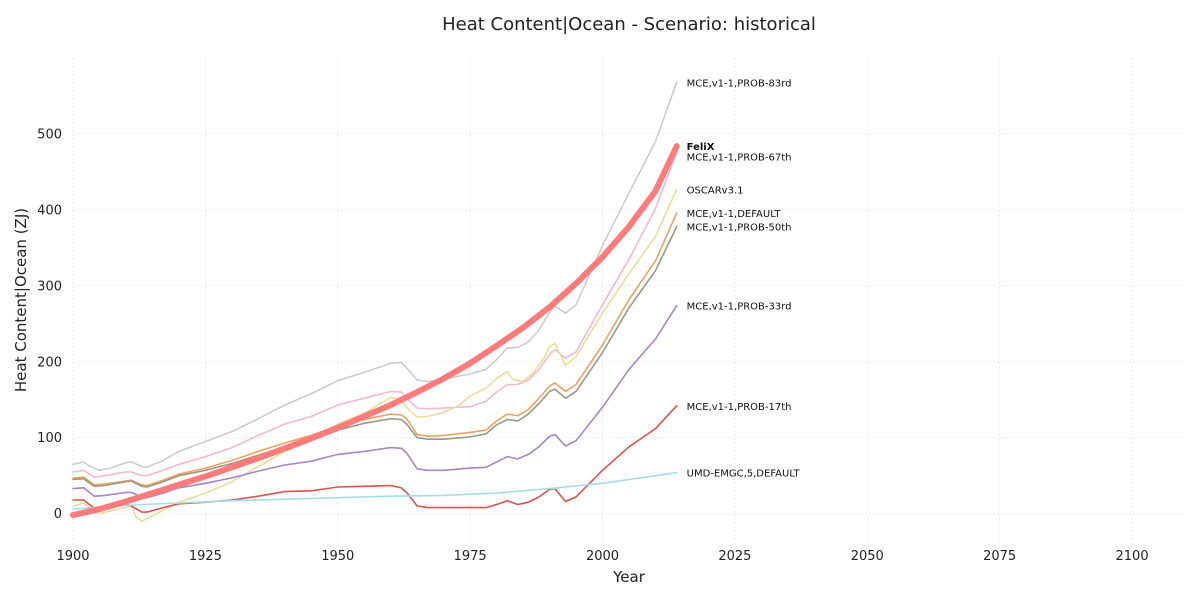  Describe the element at coordinates (999, 556) in the screenshot. I see `x-tick-label: 2075` at that location.